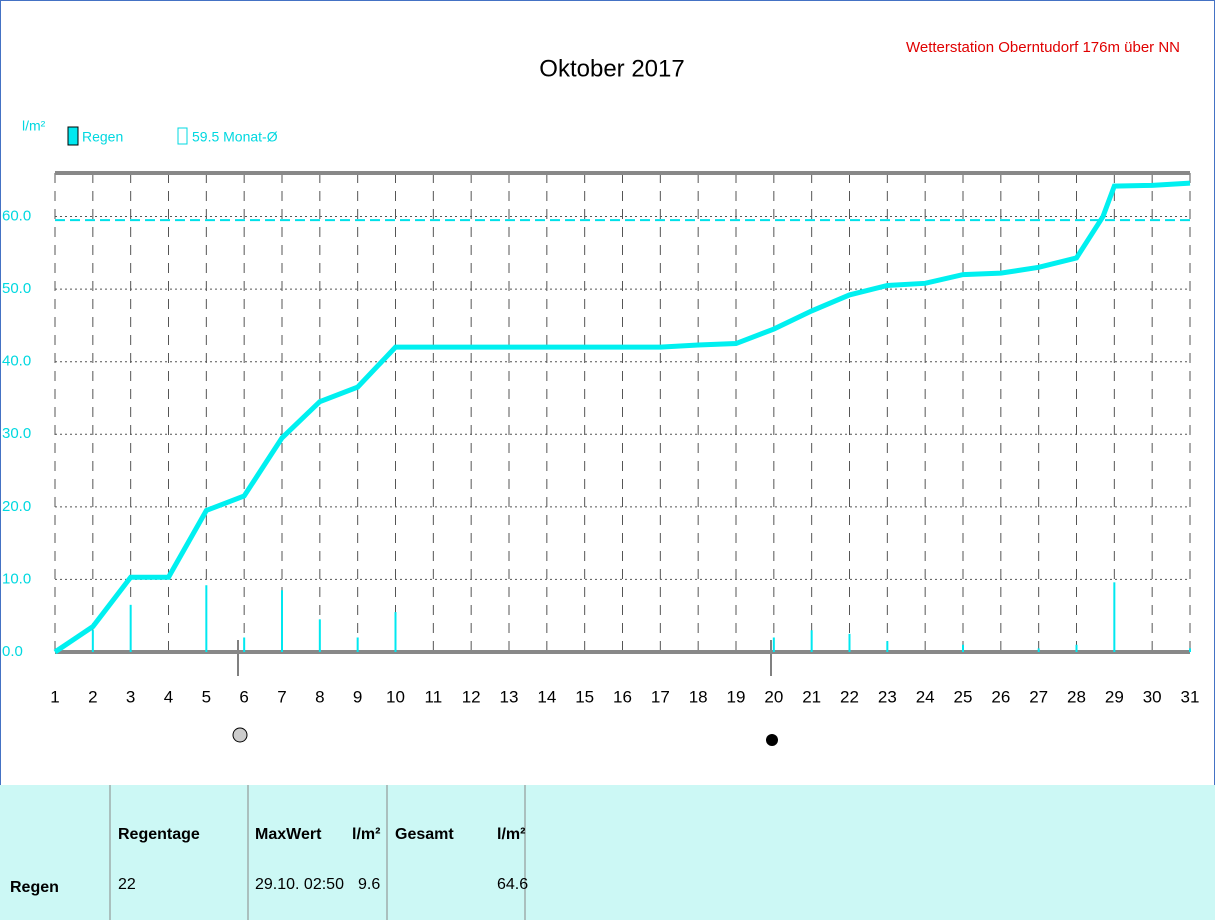  Describe the element at coordinates (434, 696) in the screenshot. I see `x-tick-label: 11` at that location.